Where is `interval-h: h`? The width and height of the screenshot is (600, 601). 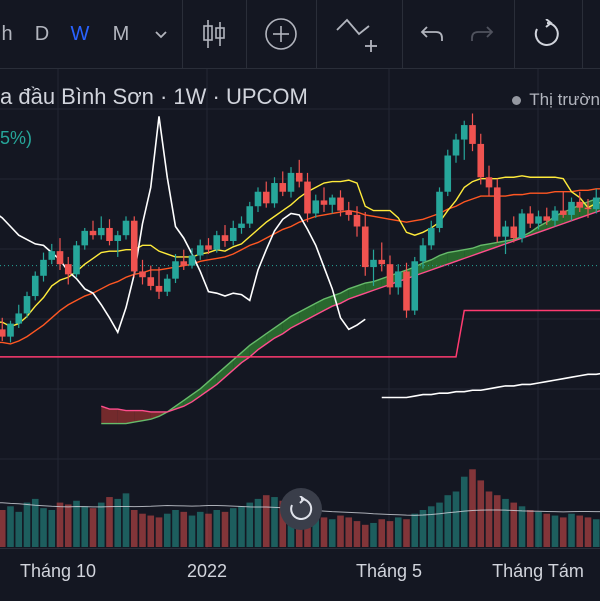
interval-h: h is located at coordinates (7, 33).